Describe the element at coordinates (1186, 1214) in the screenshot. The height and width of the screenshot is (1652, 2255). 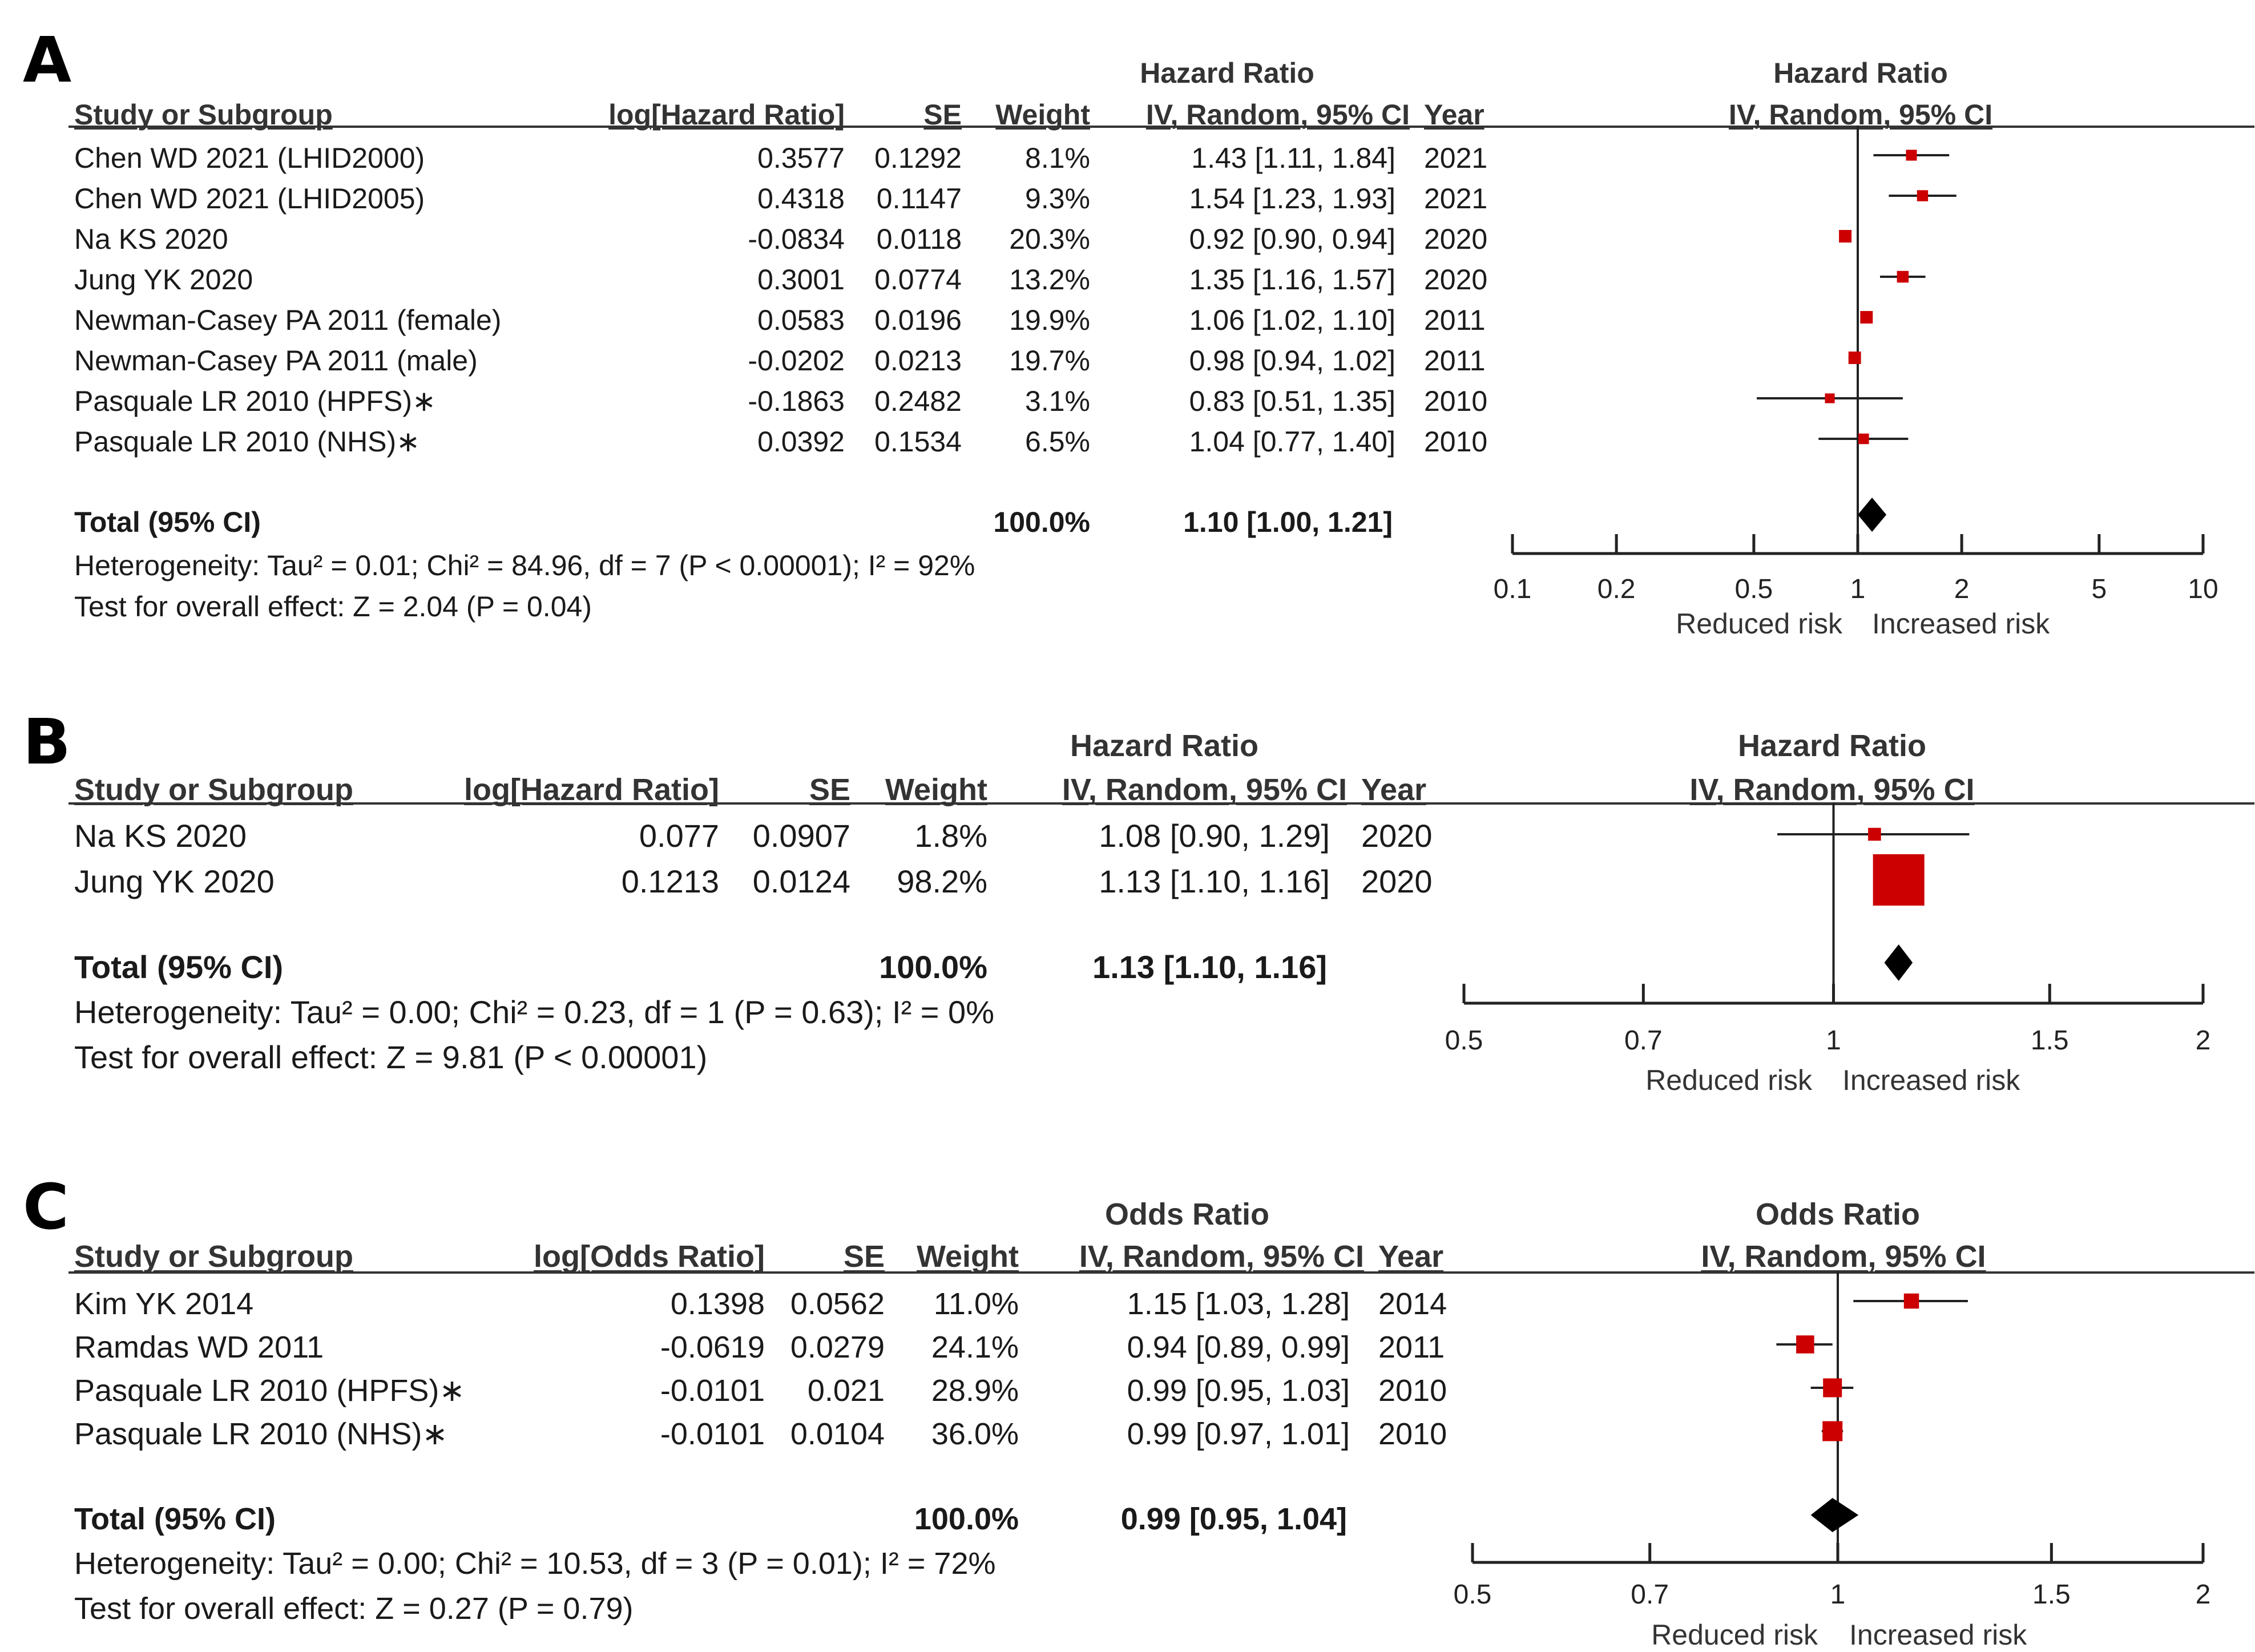
I see `effect-header: Odds Ratio` at that location.